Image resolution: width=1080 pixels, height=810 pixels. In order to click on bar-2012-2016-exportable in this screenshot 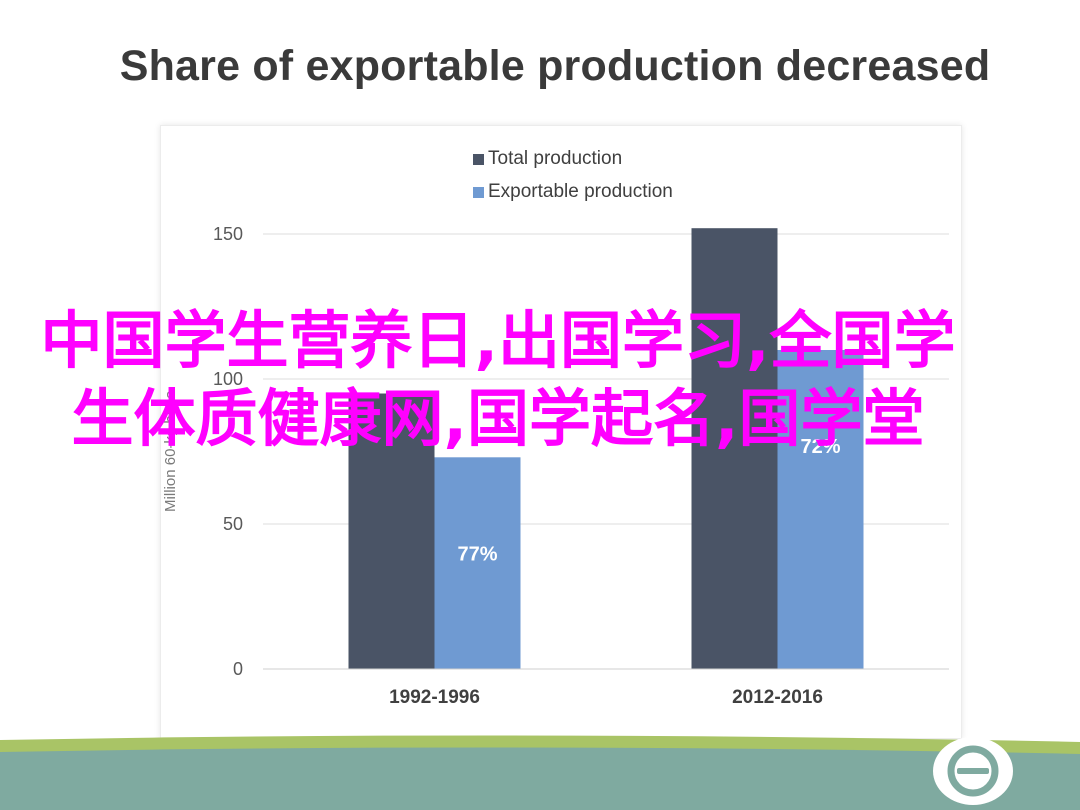, I will do `click(820, 509)`.